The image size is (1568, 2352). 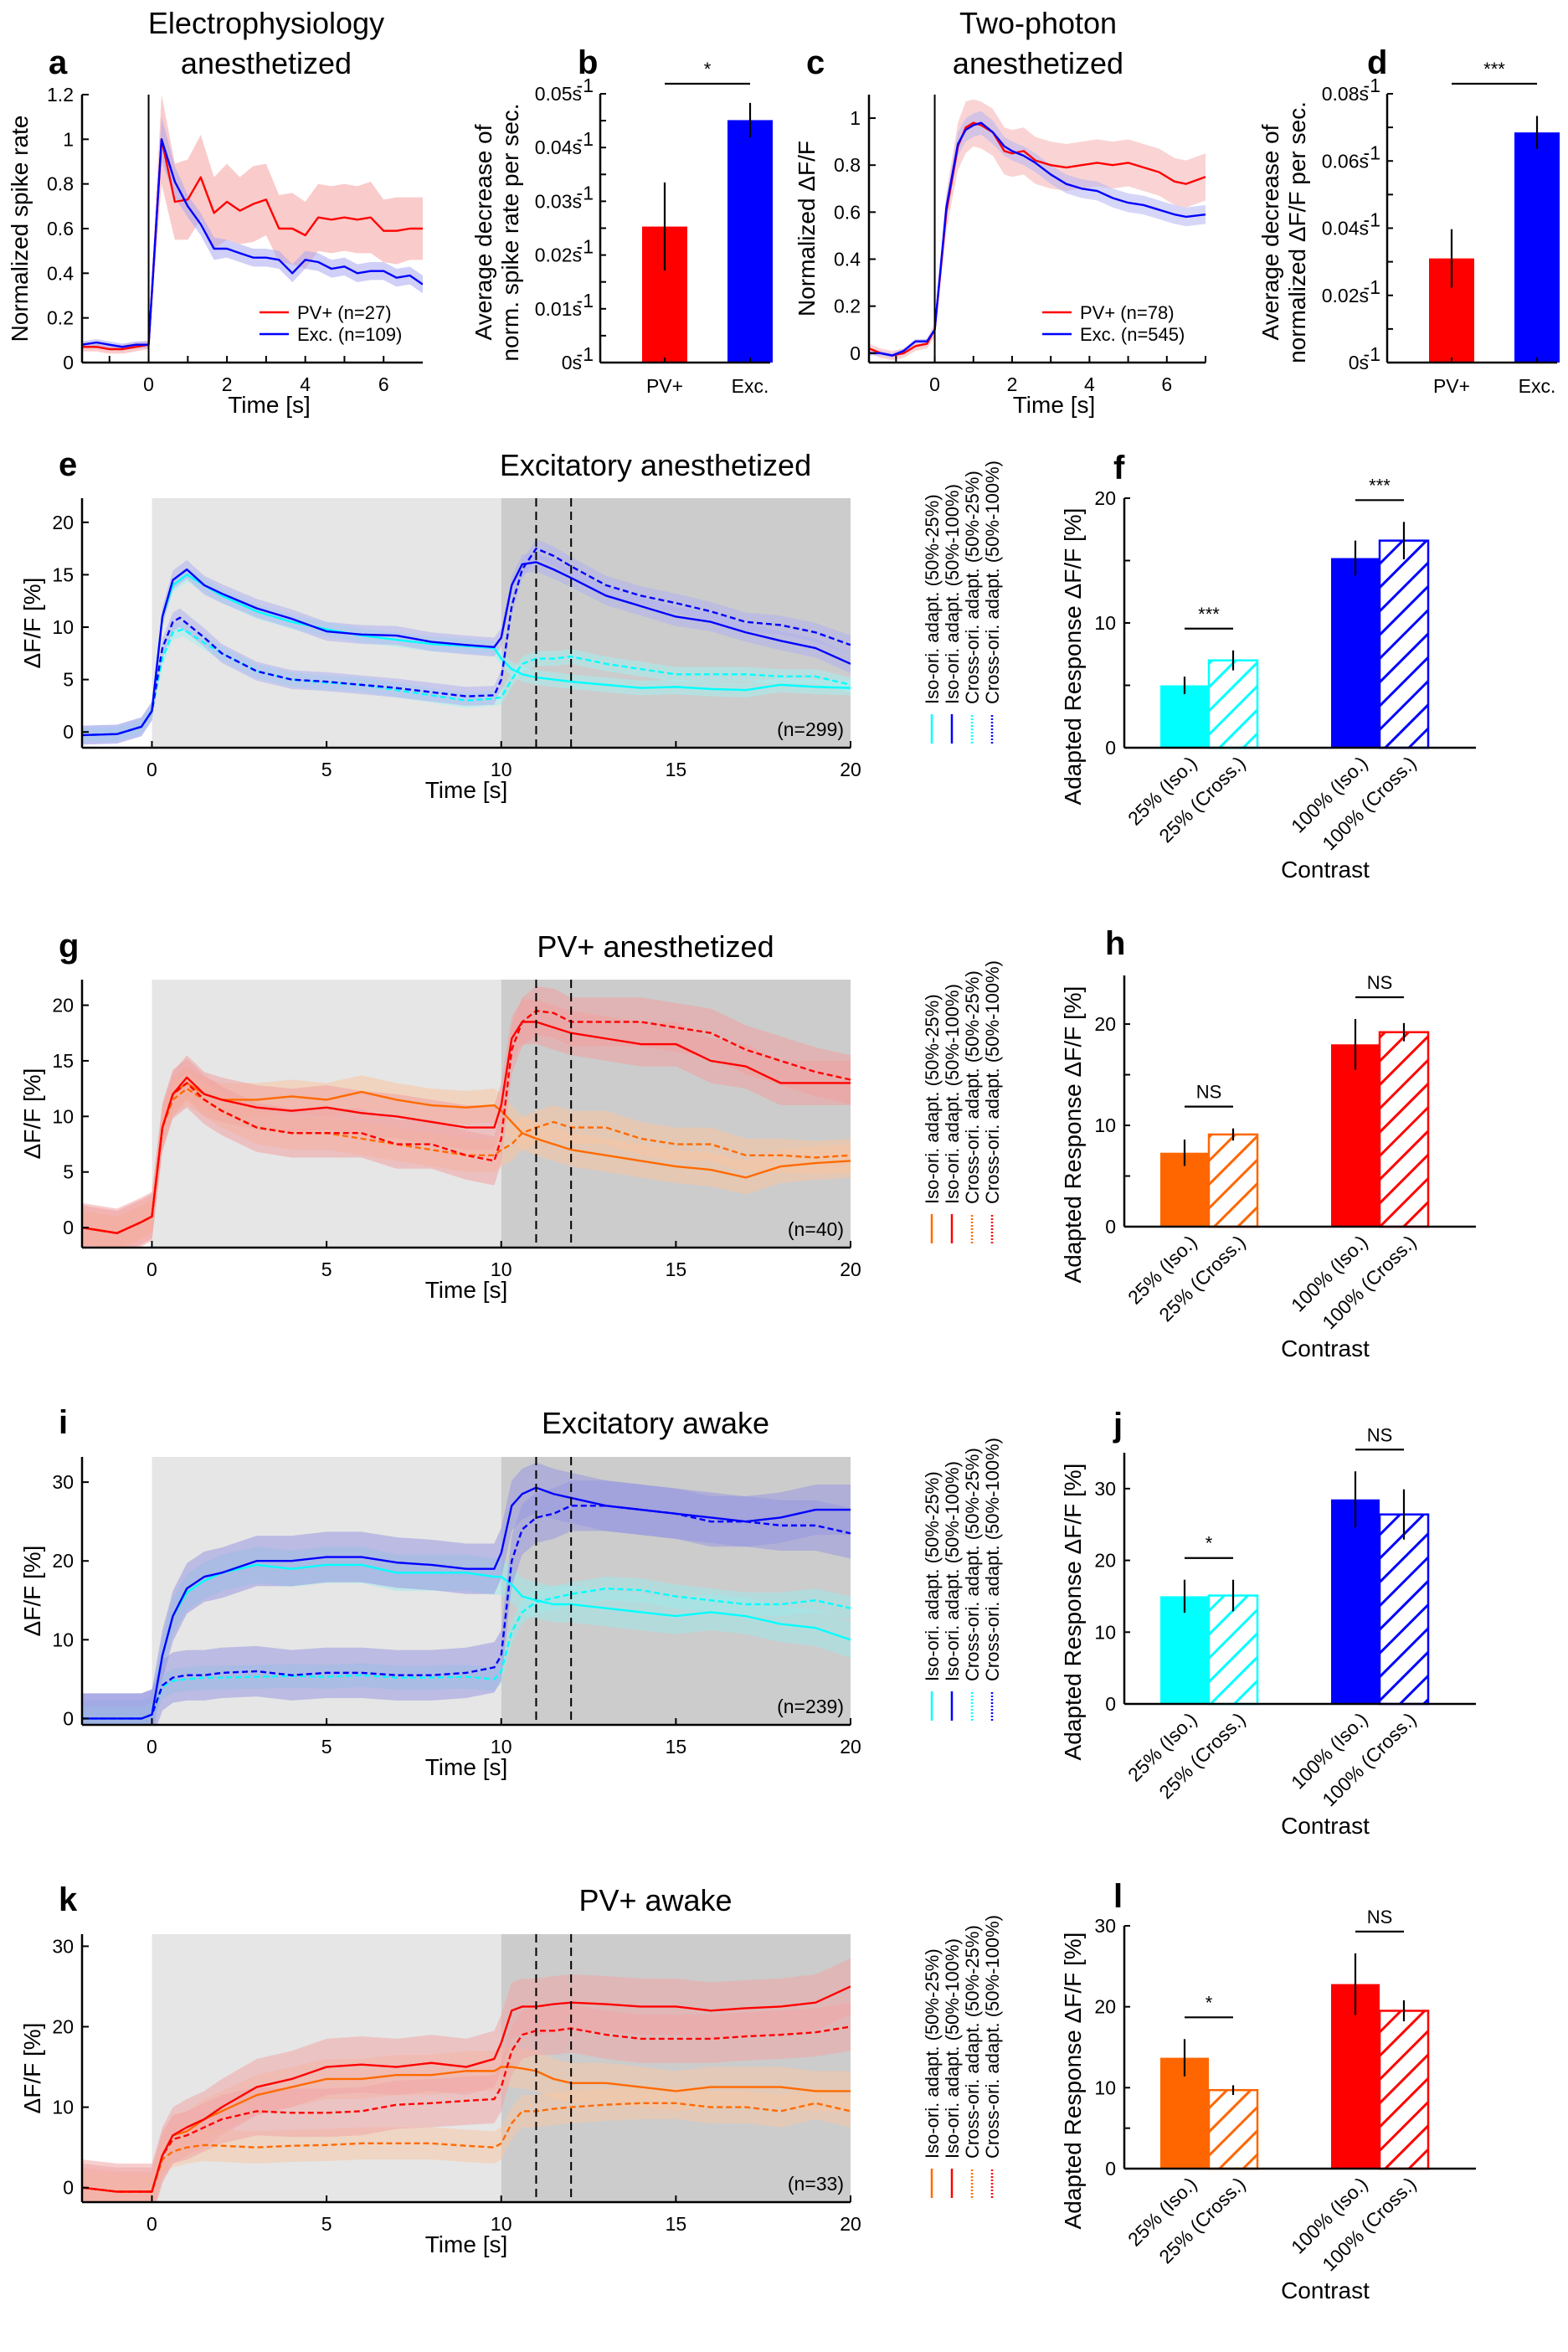 I want to click on panel-title: PV+ awake, so click(x=655, y=1900).